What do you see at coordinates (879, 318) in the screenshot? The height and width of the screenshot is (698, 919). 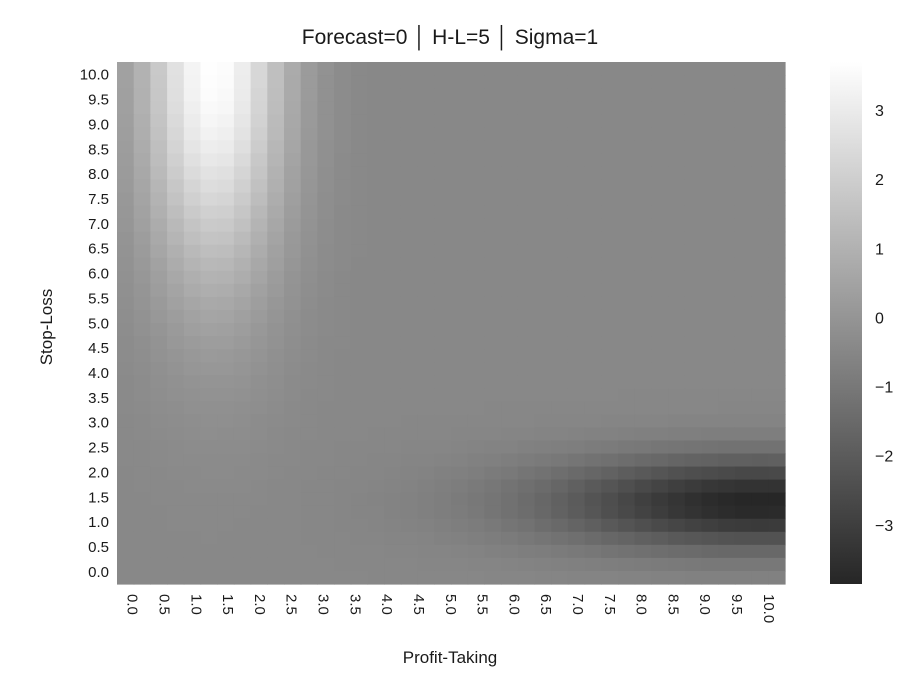 I see `colorbar-tick-label: 0` at bounding box center [879, 318].